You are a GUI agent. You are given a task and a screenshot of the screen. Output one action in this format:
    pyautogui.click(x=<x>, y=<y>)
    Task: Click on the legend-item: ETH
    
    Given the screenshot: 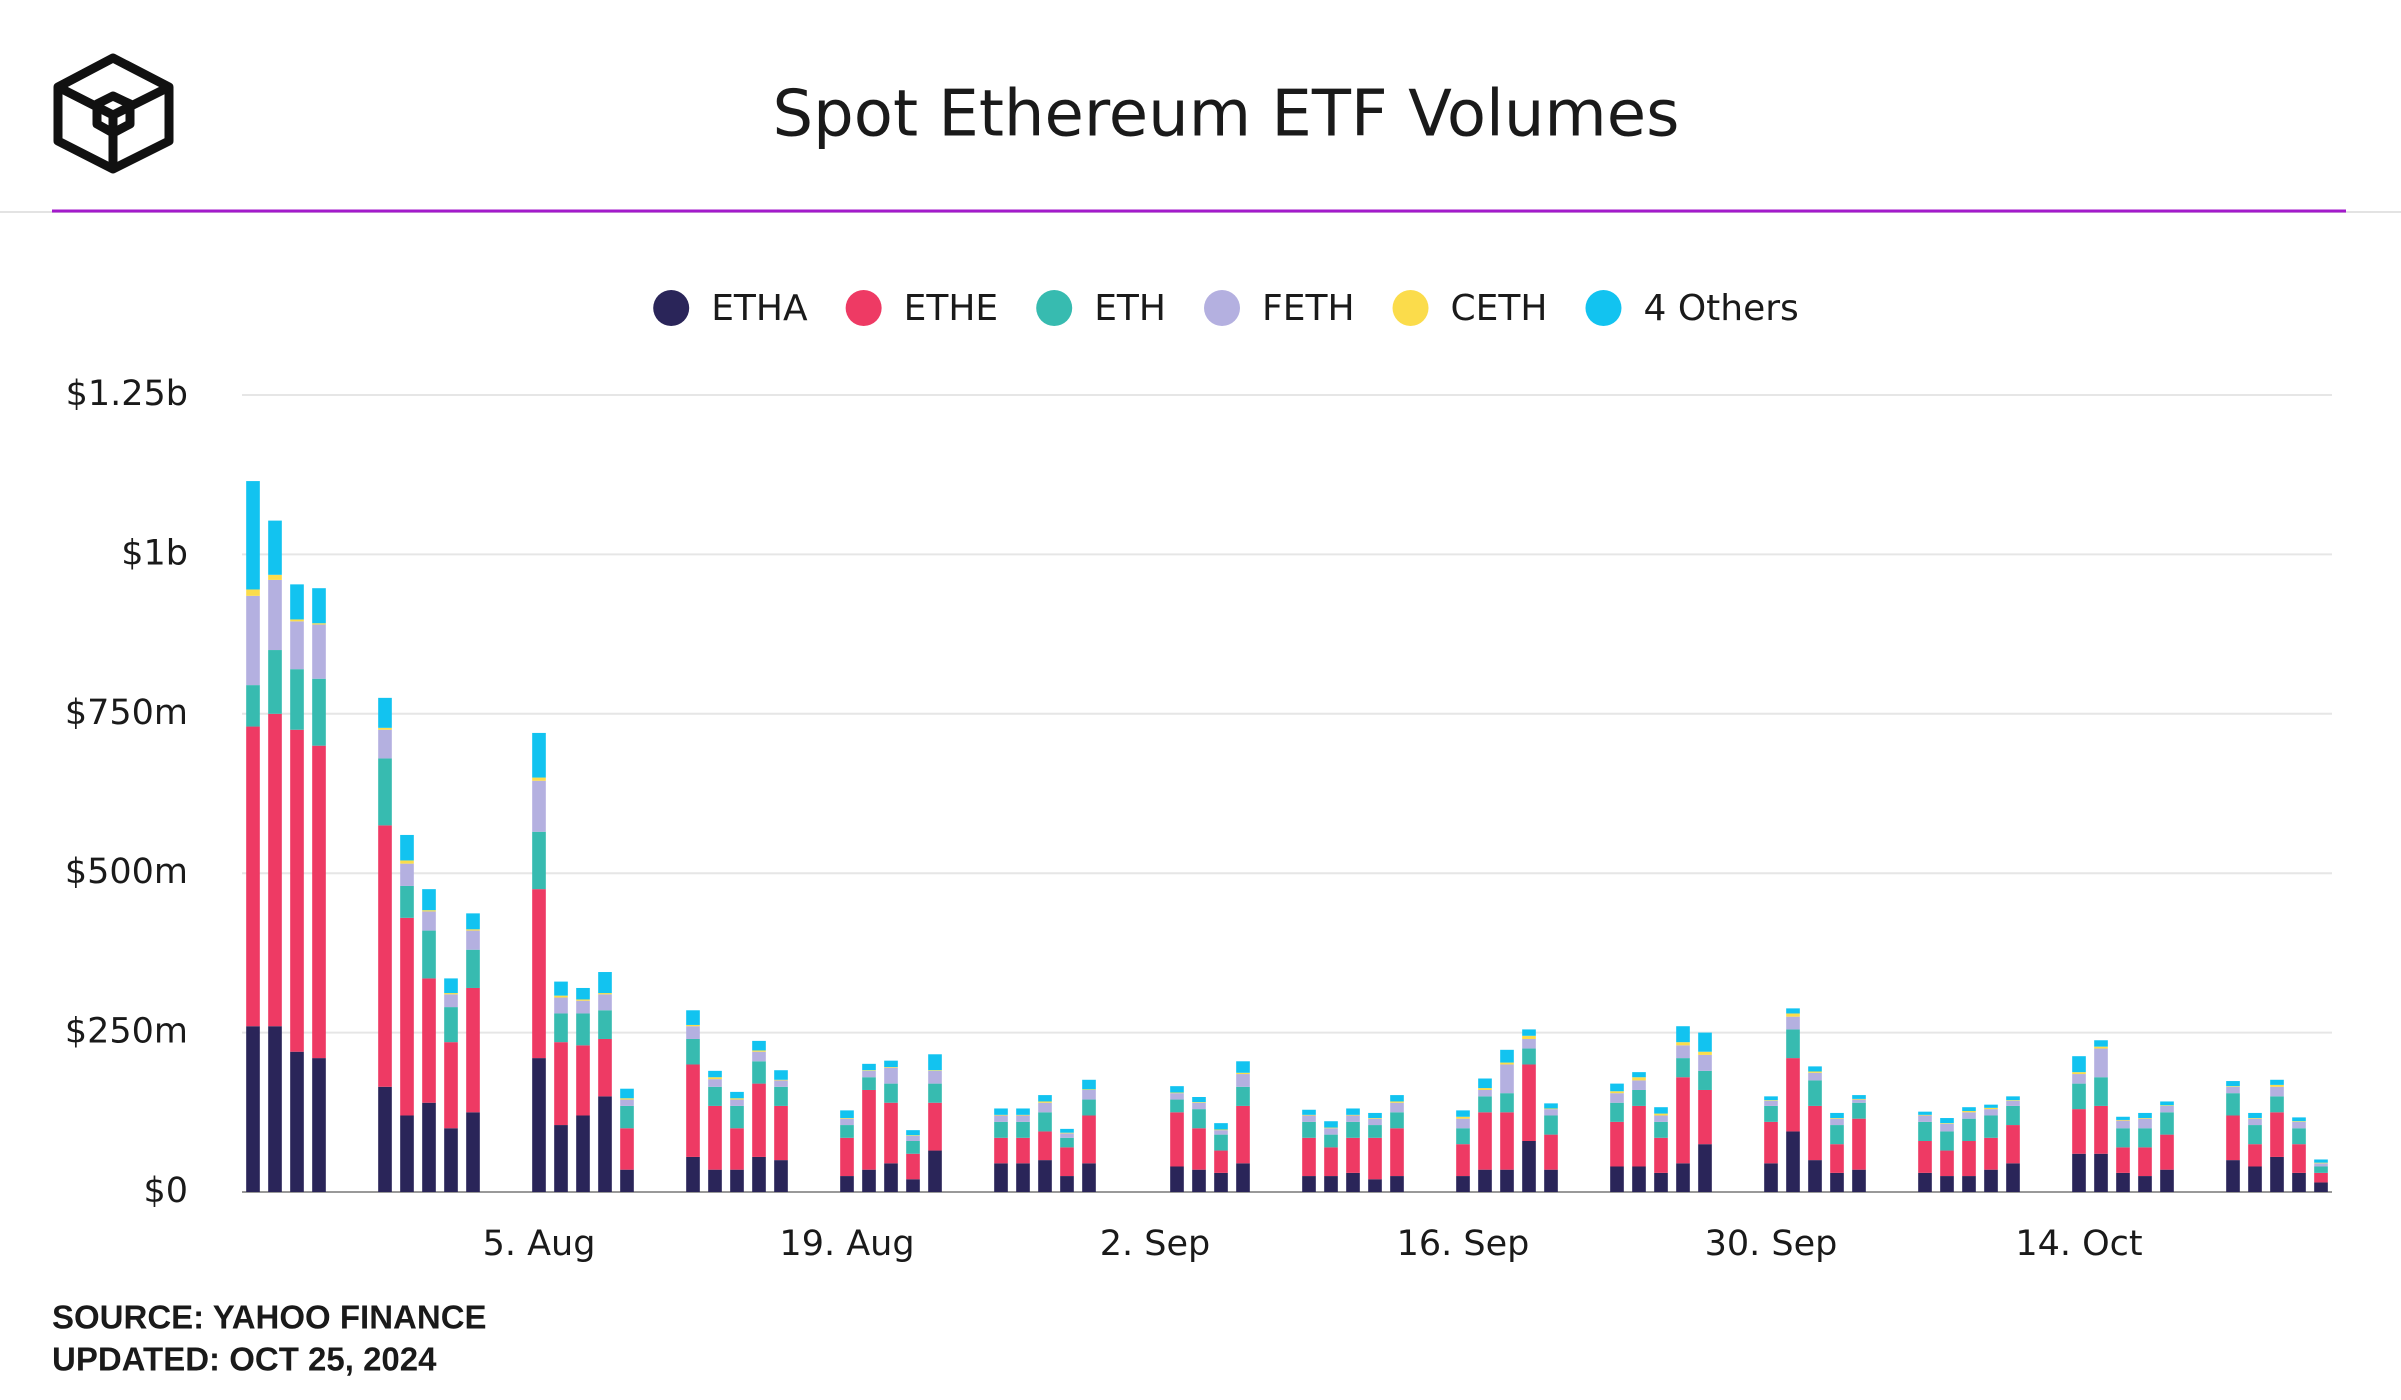 What is the action you would take?
    pyautogui.click(x=1101, y=308)
    